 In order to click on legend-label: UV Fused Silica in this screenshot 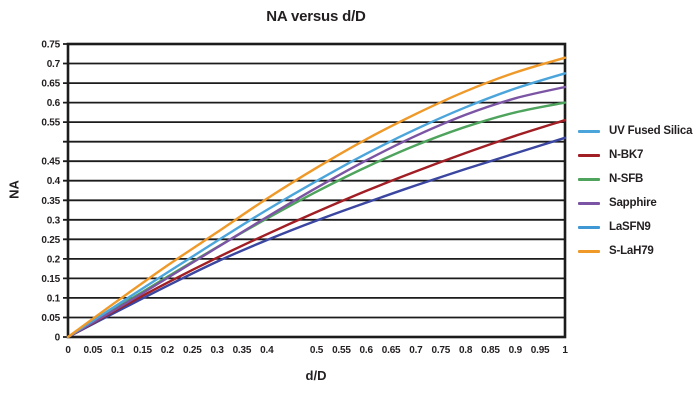, I will do `click(651, 131)`.